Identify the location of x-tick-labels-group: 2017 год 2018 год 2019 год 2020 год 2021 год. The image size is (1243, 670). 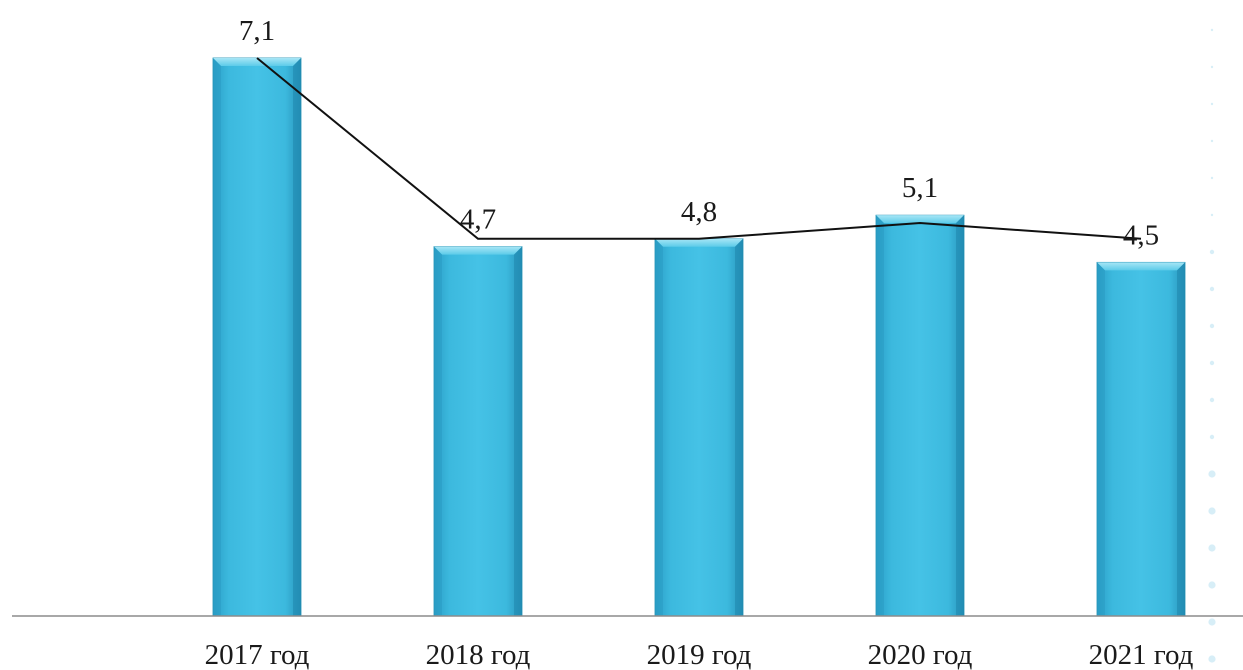
(699, 654).